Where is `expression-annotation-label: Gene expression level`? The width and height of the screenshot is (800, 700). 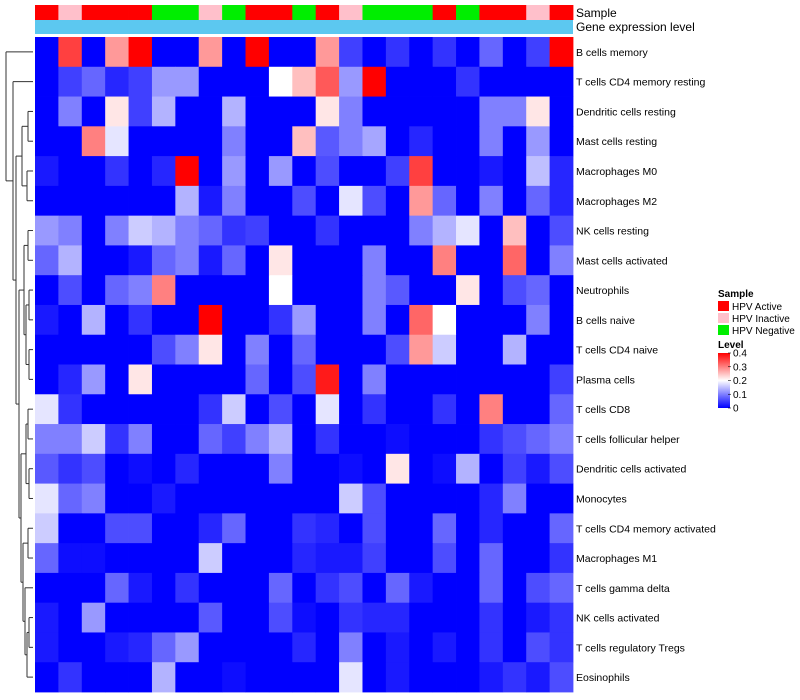 expression-annotation-label: Gene expression level is located at coordinates (635, 27).